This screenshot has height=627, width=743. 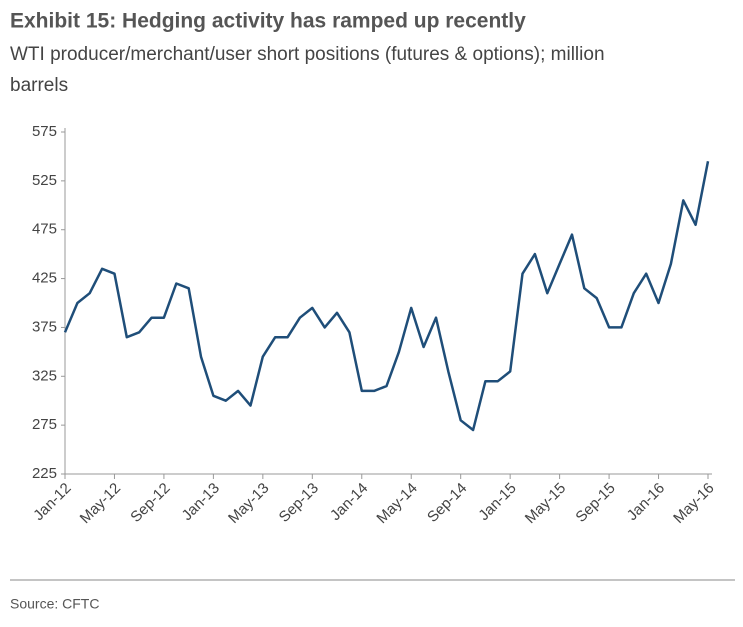 What do you see at coordinates (299, 503) in the screenshot?
I see `x-tick-label: Sep-13` at bounding box center [299, 503].